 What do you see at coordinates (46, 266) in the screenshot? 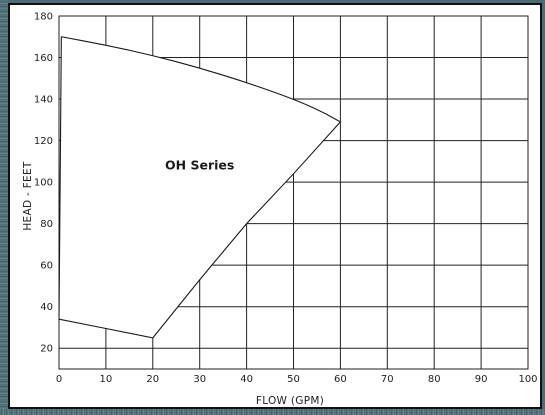
I see `y-tick-label: 60` at bounding box center [46, 266].